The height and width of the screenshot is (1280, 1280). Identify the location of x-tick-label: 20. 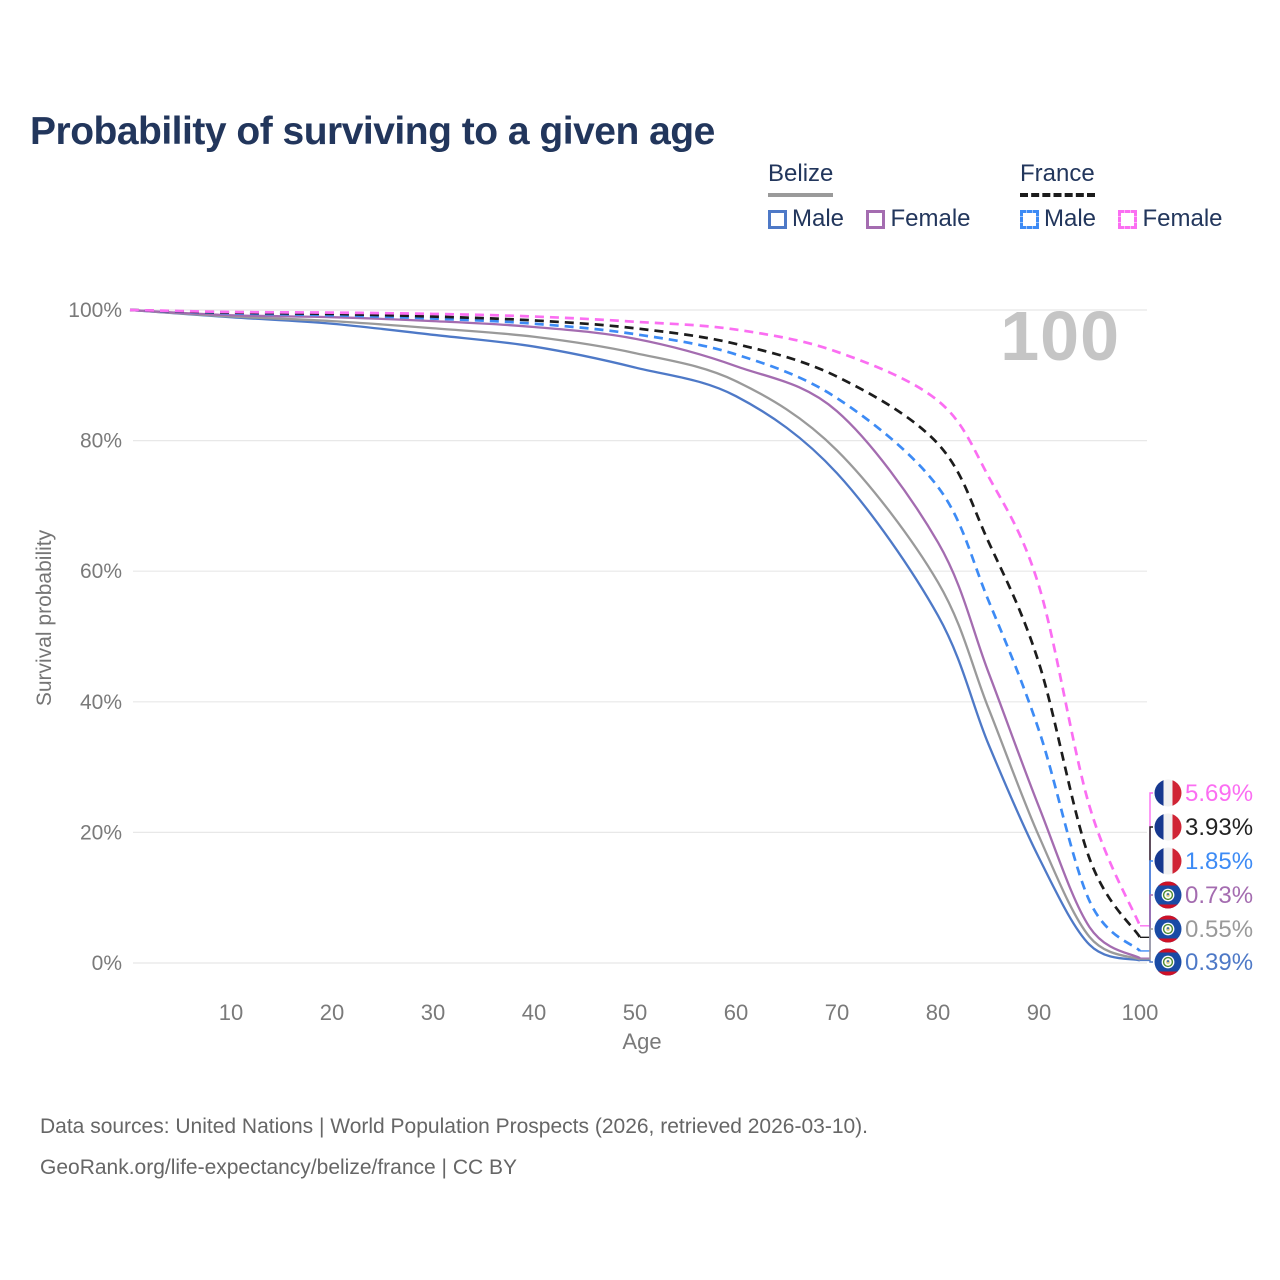
(332, 1012).